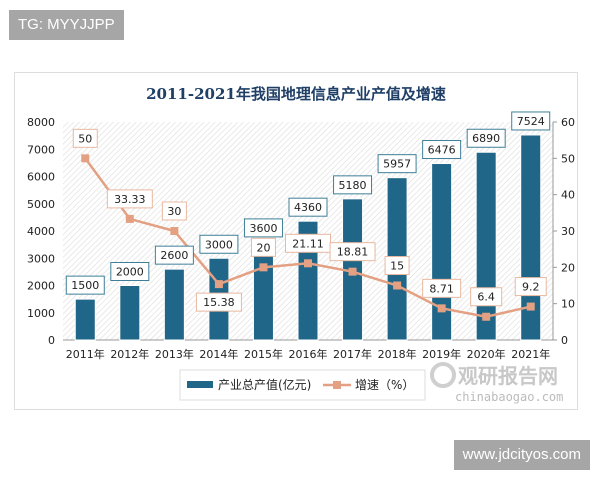 This screenshot has width=600, height=480. Describe the element at coordinates (41, 313) in the screenshot. I see `left-tick-label: 1000` at that location.